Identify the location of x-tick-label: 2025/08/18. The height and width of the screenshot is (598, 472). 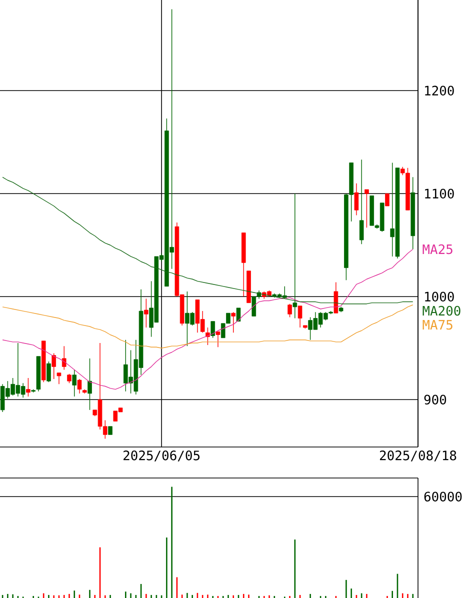
(418, 456).